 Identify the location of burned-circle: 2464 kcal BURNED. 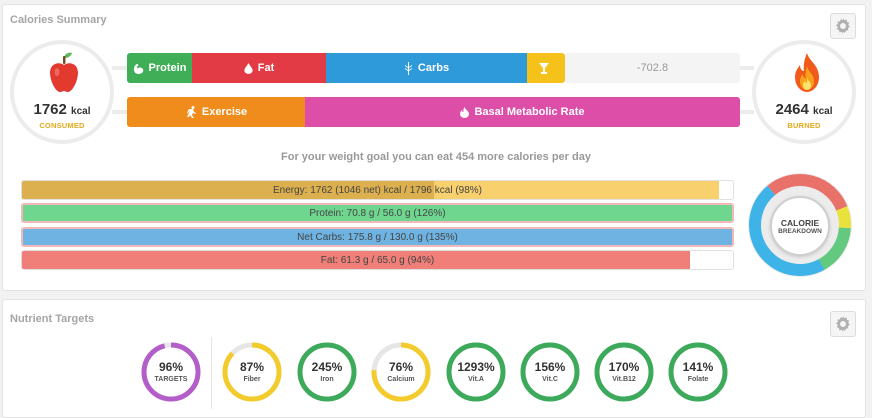
(804, 92).